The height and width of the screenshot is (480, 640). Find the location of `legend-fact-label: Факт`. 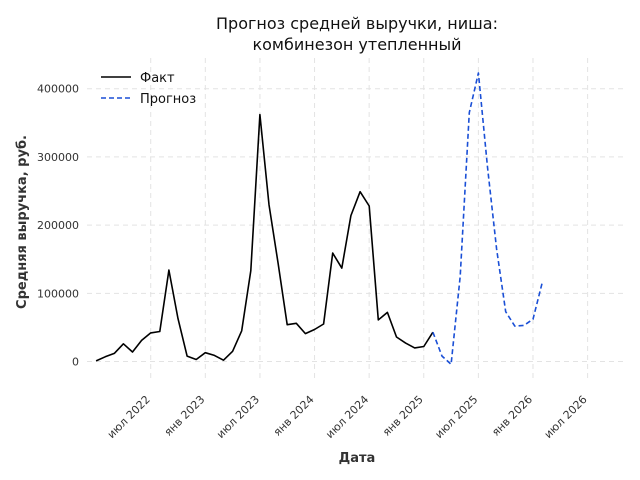

legend-fact-label: Факт is located at coordinates (157, 78).